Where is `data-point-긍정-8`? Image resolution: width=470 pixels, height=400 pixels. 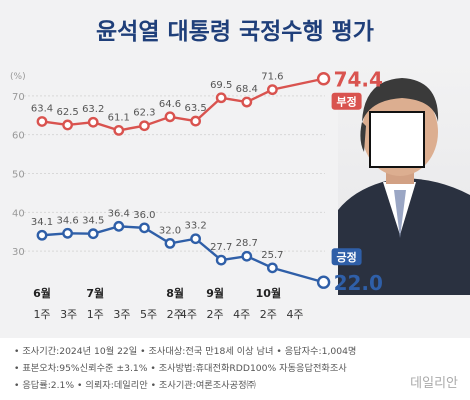 data-point-긍정-8 is located at coordinates (247, 256).